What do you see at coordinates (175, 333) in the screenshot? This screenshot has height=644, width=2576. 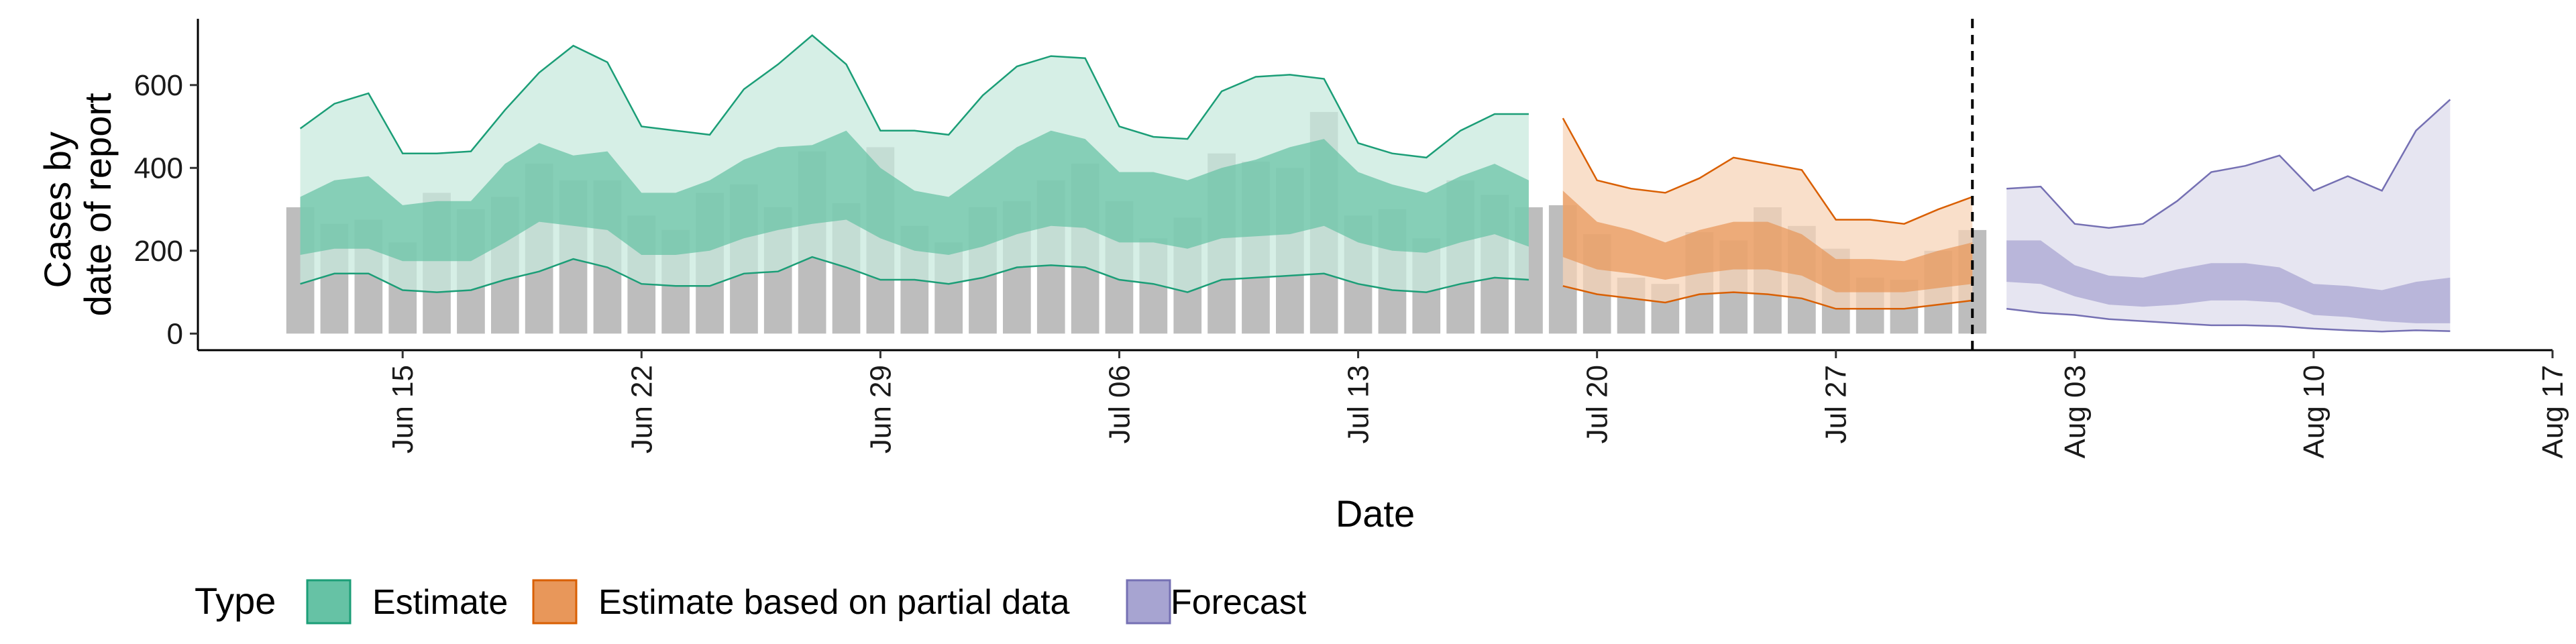 I see `y-tick-label: 0` at bounding box center [175, 333].